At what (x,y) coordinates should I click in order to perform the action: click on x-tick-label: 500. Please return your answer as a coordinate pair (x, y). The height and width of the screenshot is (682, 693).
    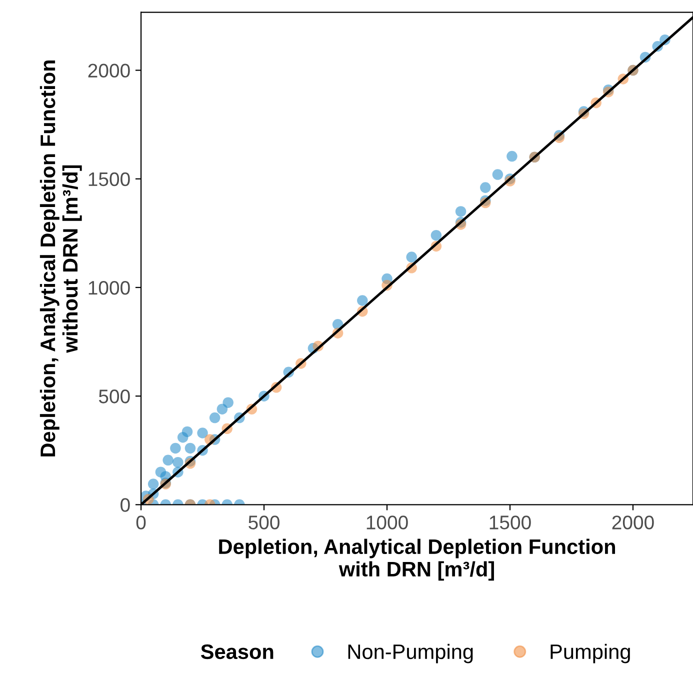
    Looking at the image, I should click on (264, 523).